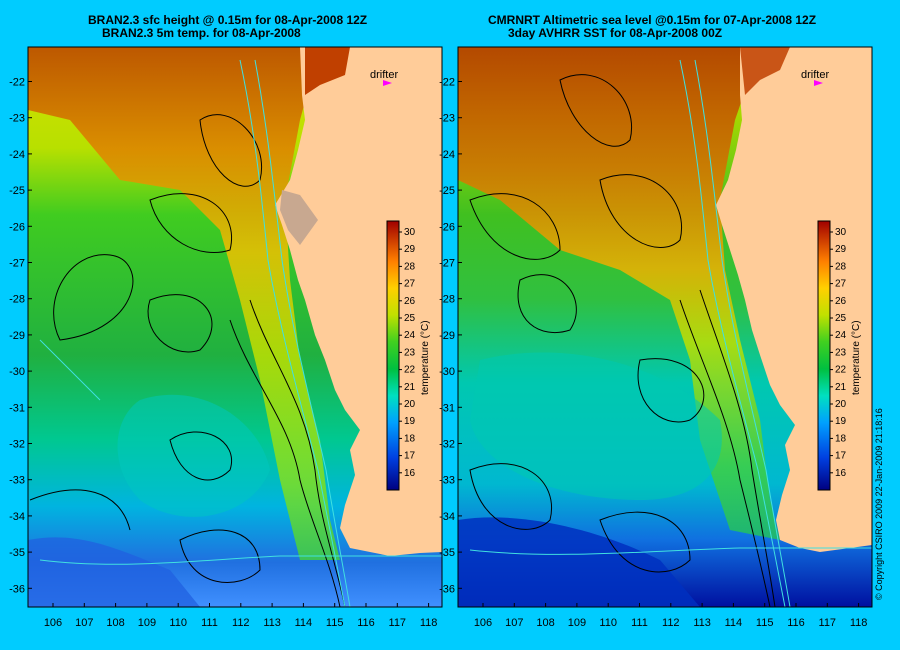 The width and height of the screenshot is (900, 650). I want to click on right-colorbar, so click(824, 355).